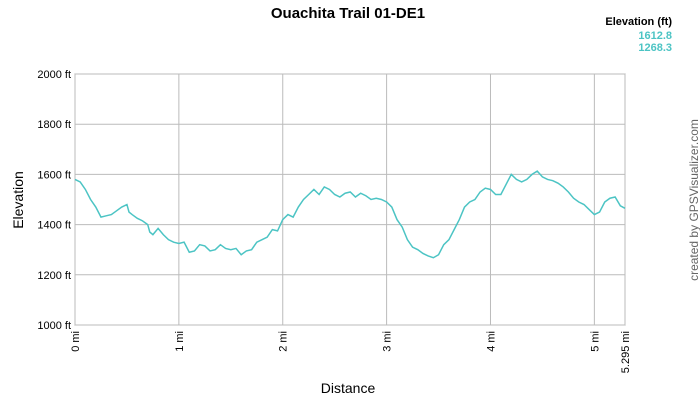 This screenshot has width=700, height=400. Describe the element at coordinates (348, 13) in the screenshot. I see `chart-title: Ouachita Trail 01-DE1` at that location.